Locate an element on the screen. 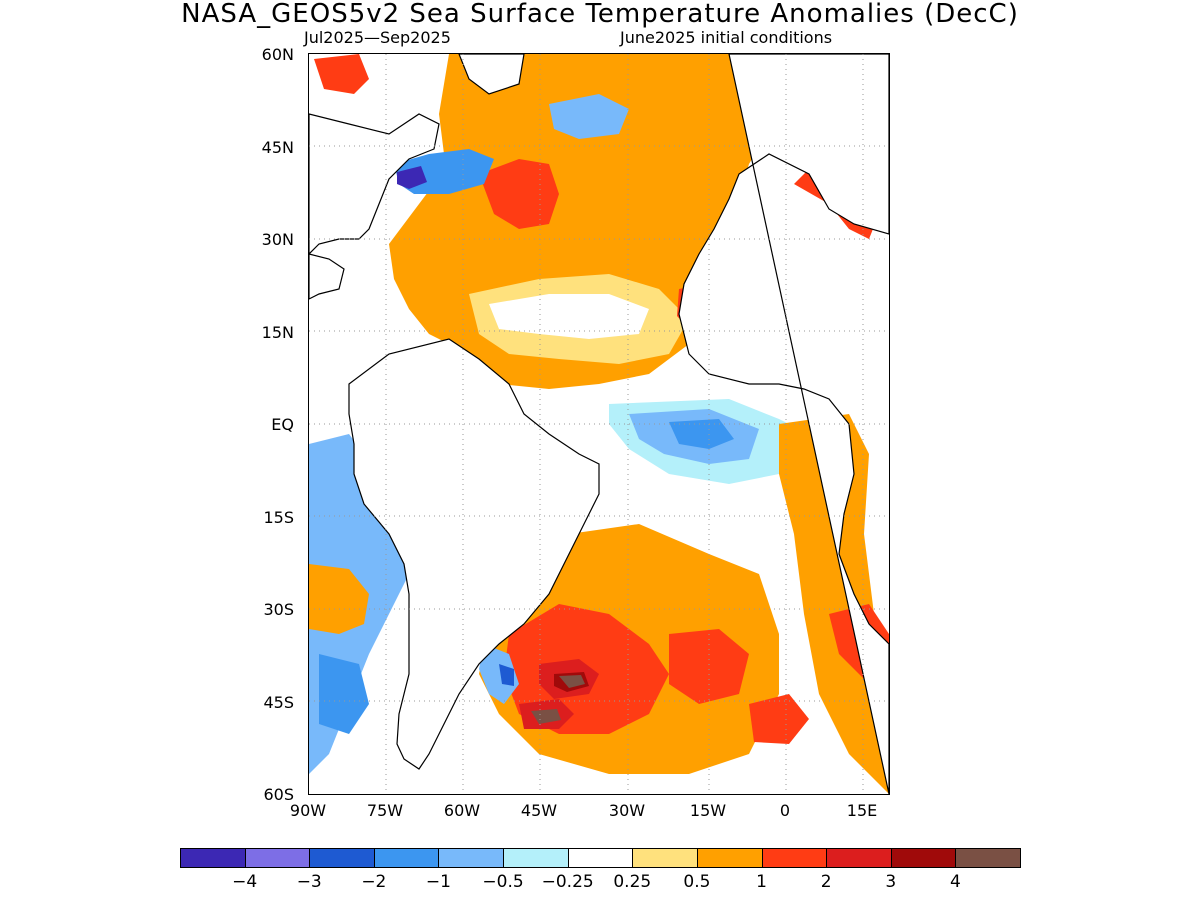 The height and width of the screenshot is (900, 1200). forecast-period: Jul2025—Sep2025 is located at coordinates (377, 37).